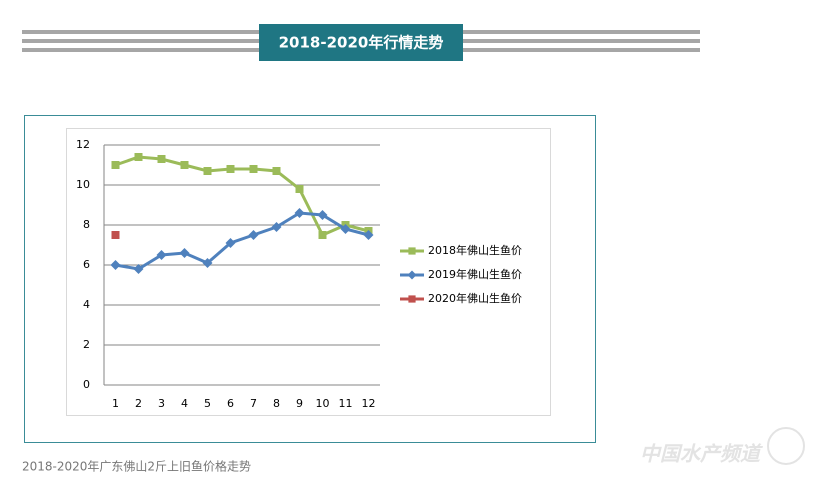 This screenshot has height=480, width=815. I want to click on legend-label: 2020年佛山生鱼价, so click(475, 298).